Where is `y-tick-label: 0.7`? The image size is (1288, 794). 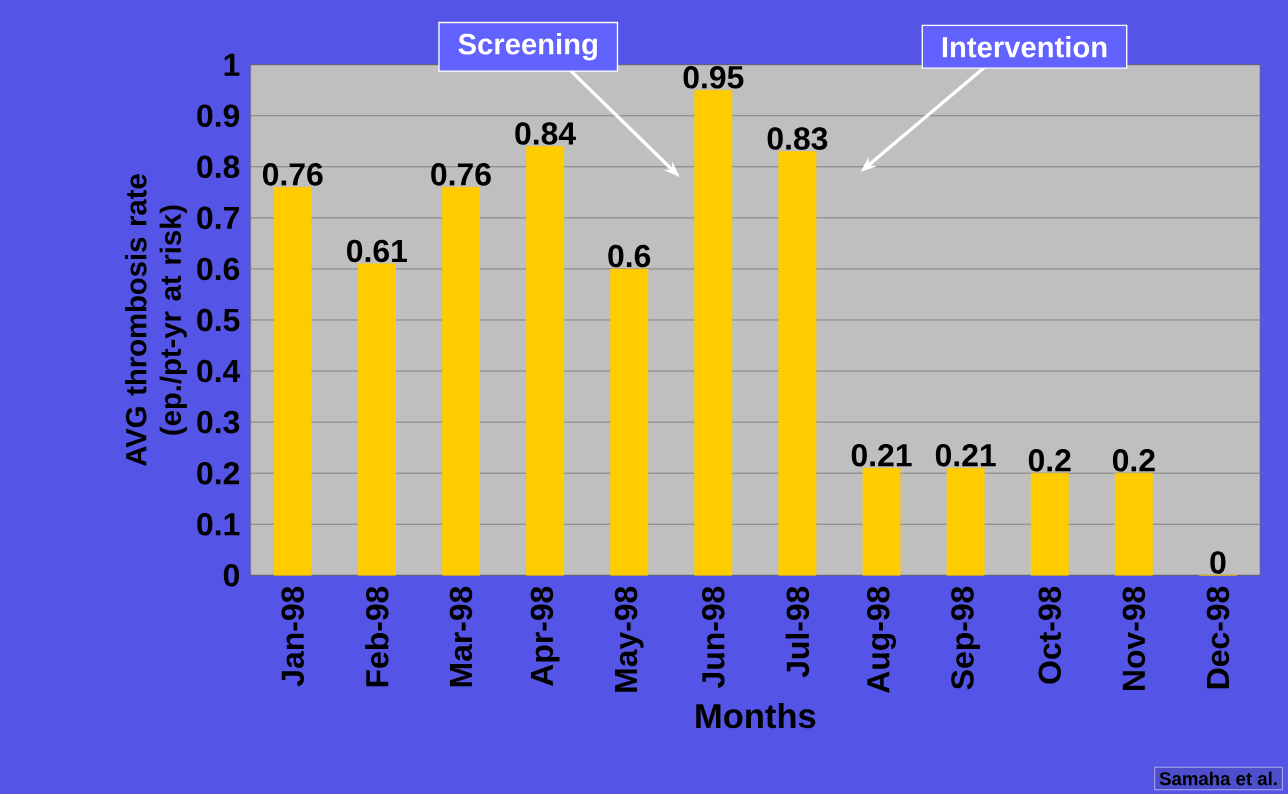
y-tick-label: 0.7 is located at coordinates (218, 218).